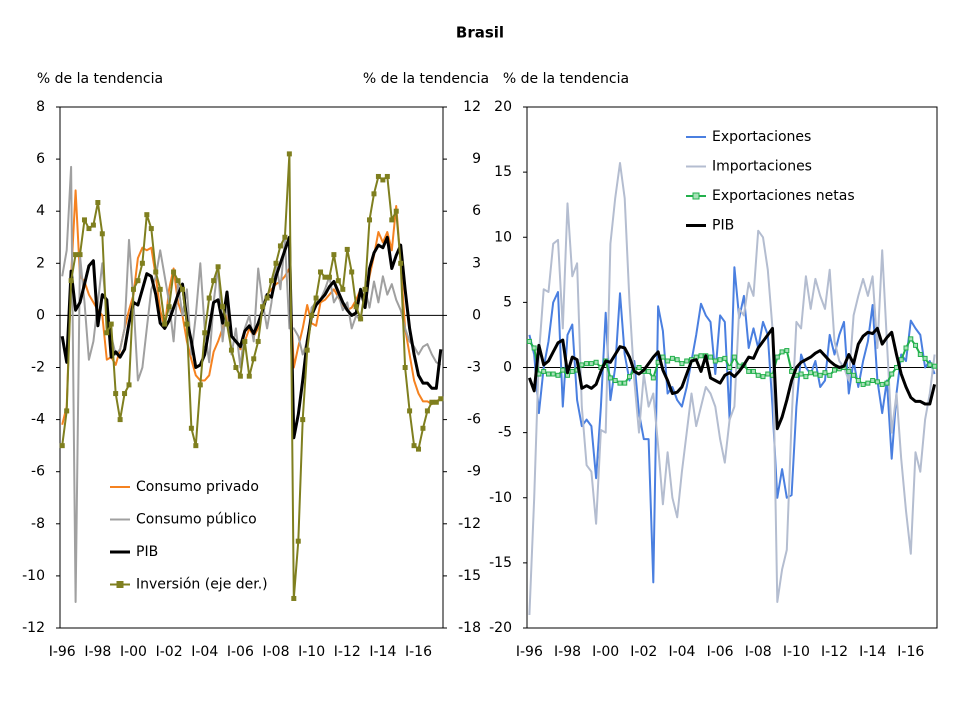  I want to click on x-tick-label: I-16, so click(910, 652).